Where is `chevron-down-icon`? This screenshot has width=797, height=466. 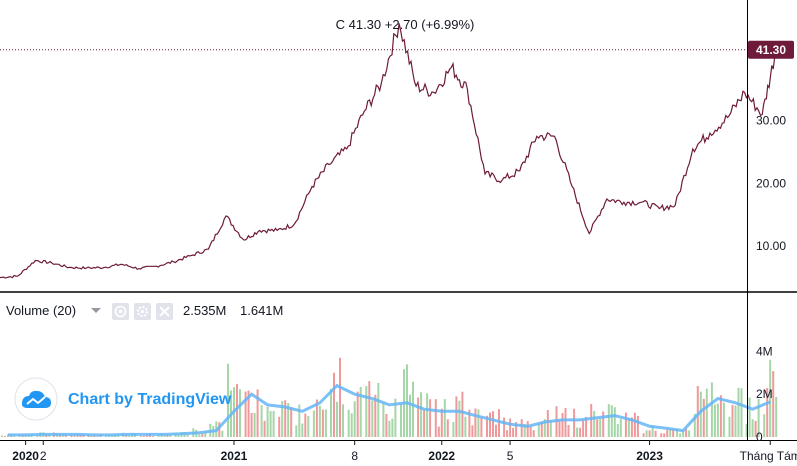 chevron-down-icon is located at coordinates (96, 310).